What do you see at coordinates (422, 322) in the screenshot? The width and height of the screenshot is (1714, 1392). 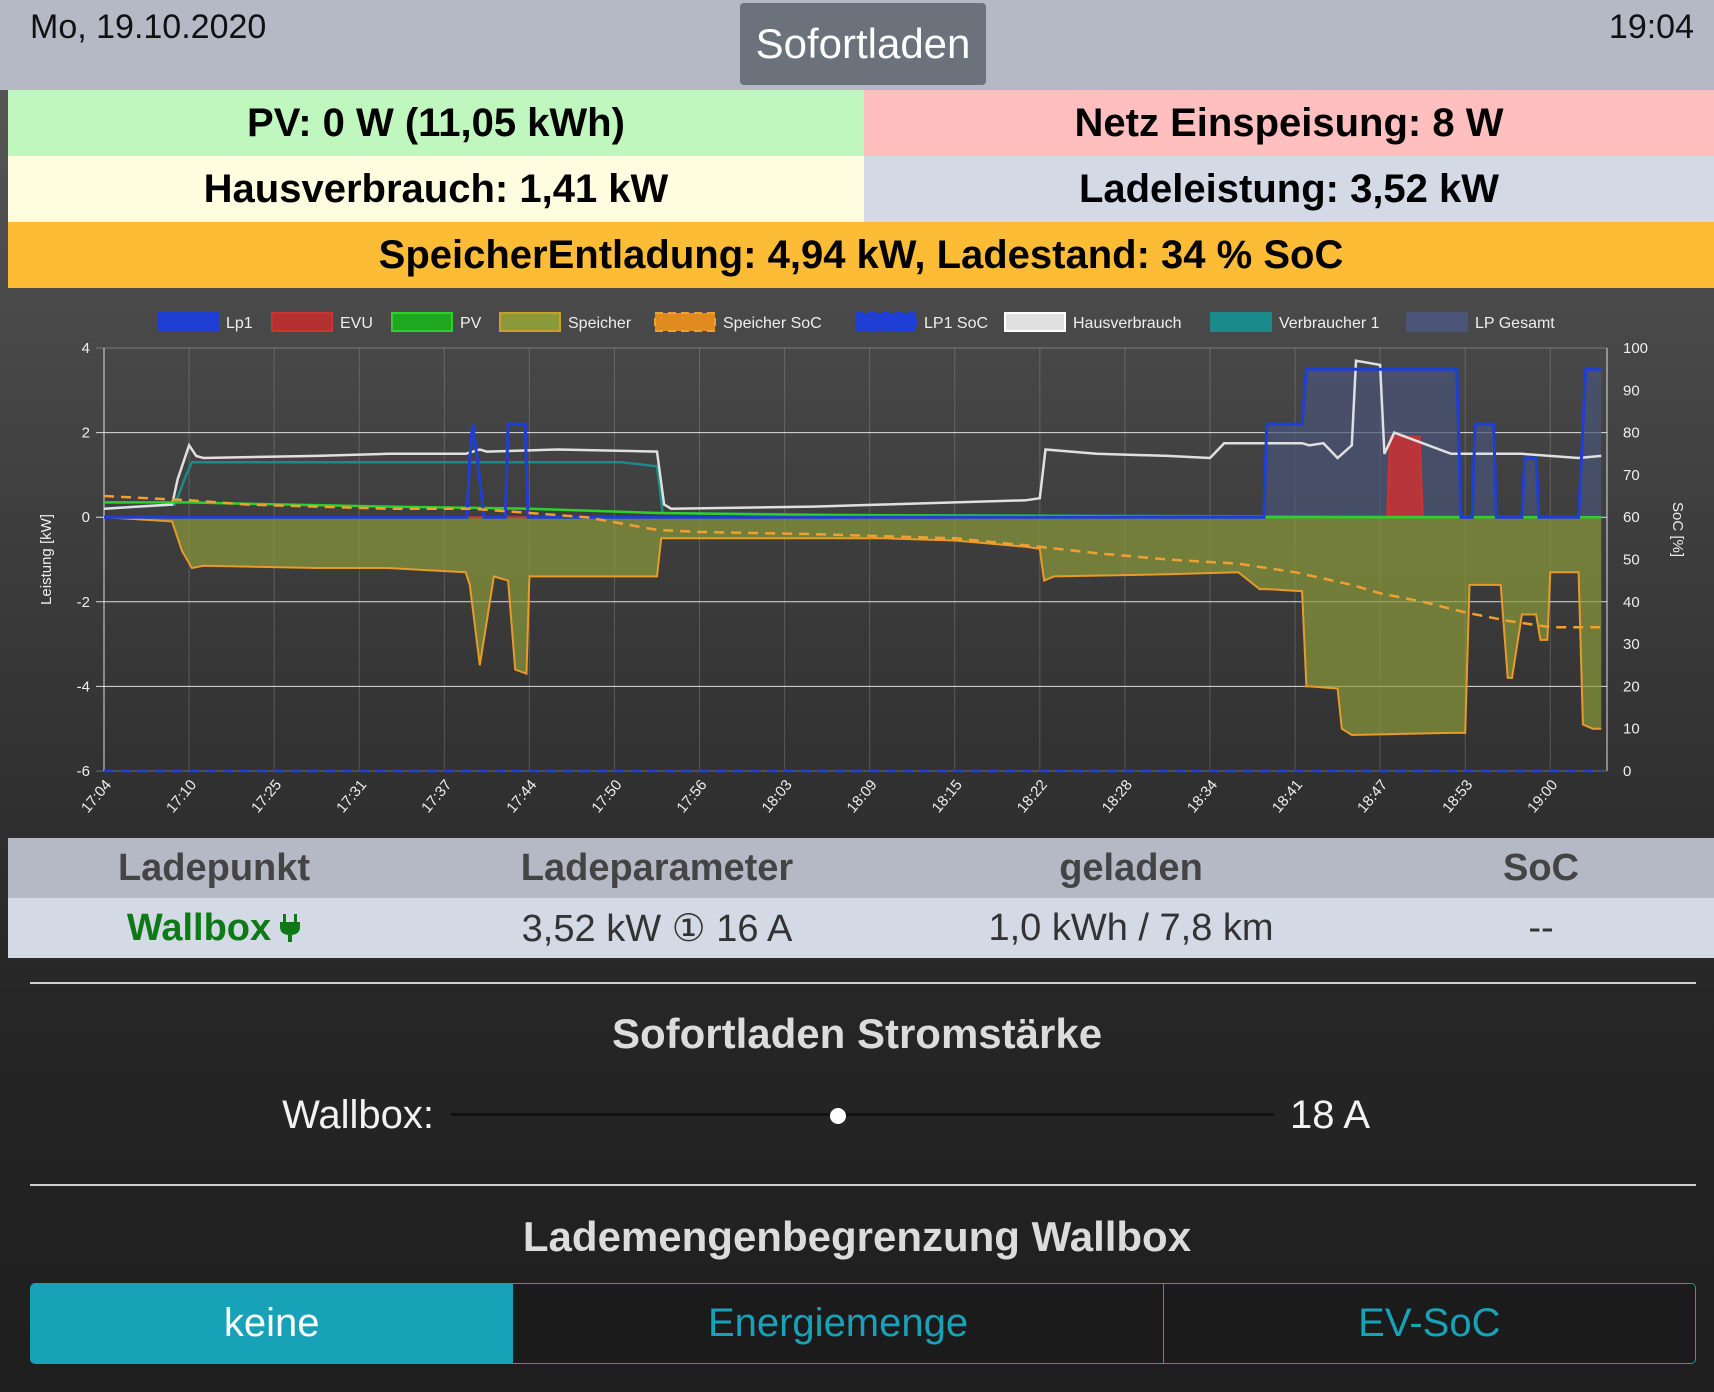 I see `legend-swatch-pv` at bounding box center [422, 322].